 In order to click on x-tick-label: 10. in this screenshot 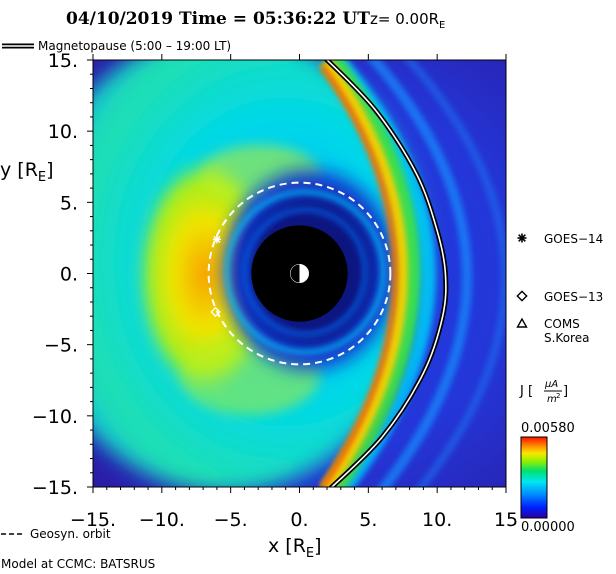, I will do `click(437, 520)`.